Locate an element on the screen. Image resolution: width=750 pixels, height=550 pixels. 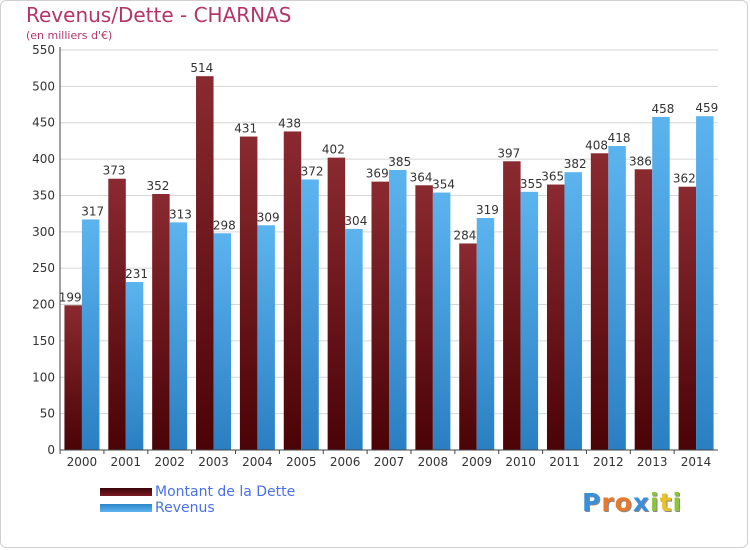
y-tick-label: 300 is located at coordinates (43, 232).